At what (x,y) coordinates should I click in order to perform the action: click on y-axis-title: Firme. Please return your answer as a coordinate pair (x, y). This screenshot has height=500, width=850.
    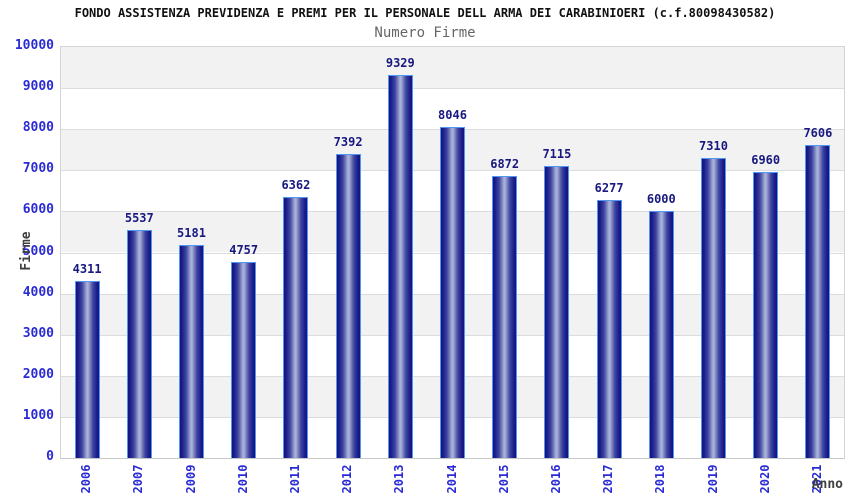
    Looking at the image, I should click on (26, 251).